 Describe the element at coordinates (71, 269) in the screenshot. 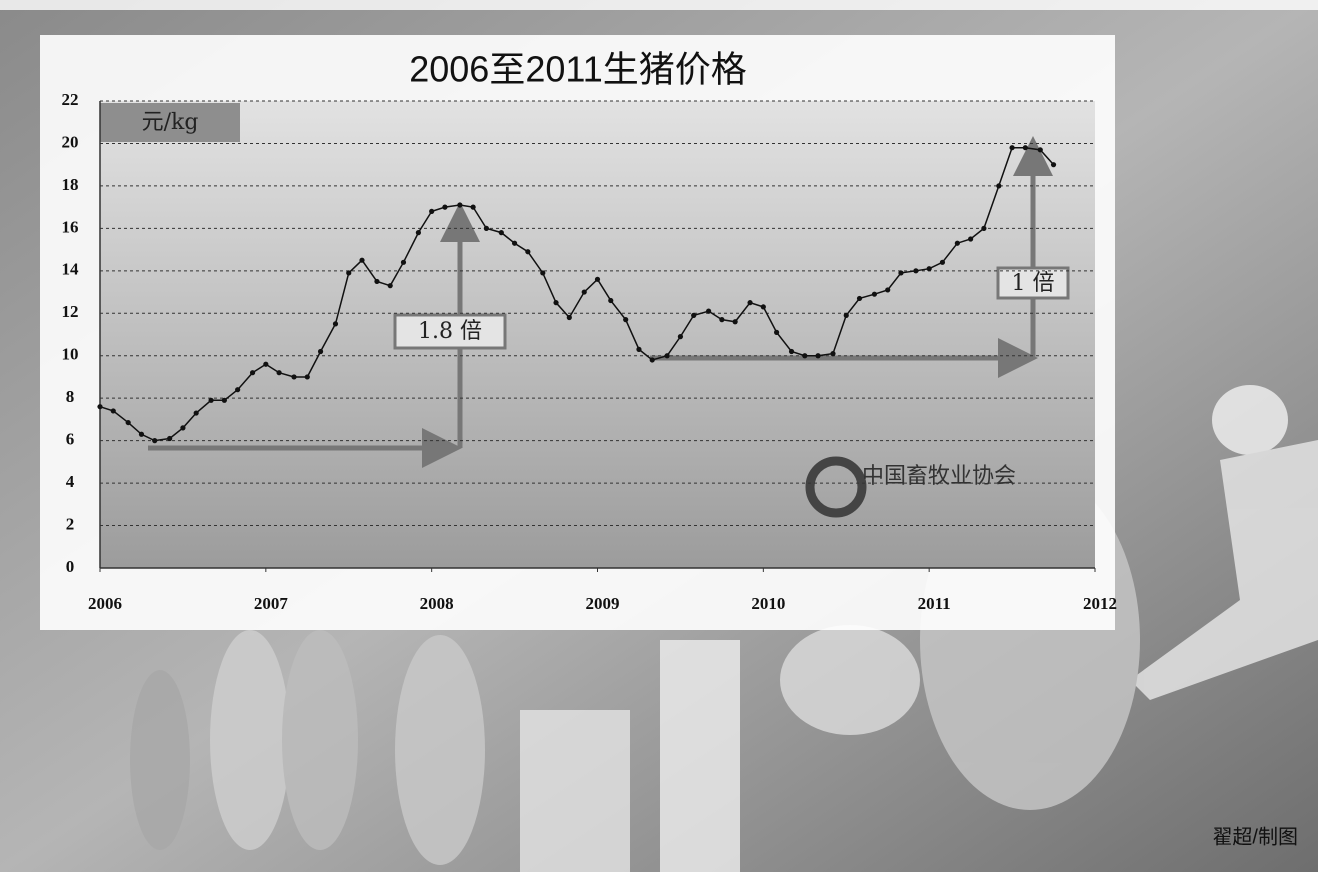

I see `y-tick-label: 14` at that location.